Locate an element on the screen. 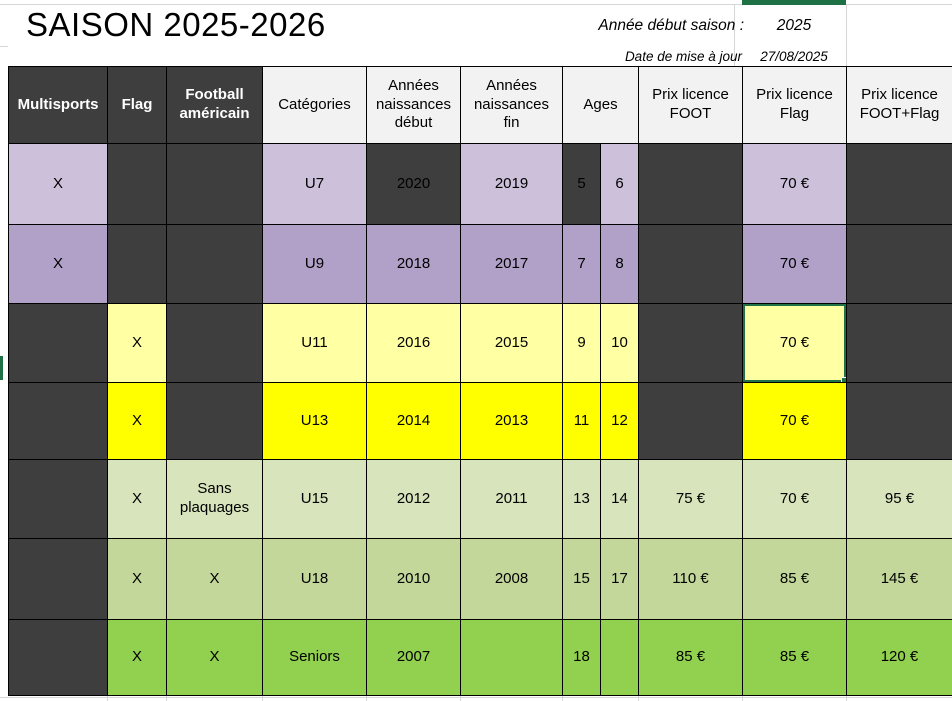  cell-u13-naissance-fin: 2013 is located at coordinates (511, 421).